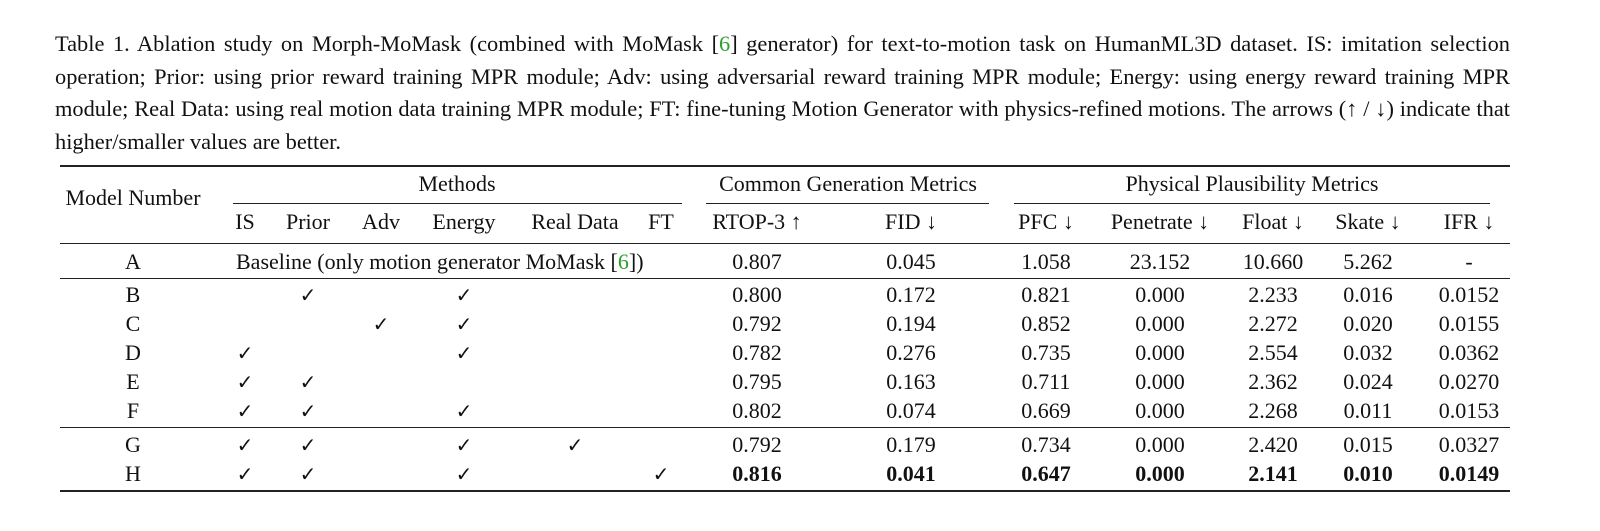 Image resolution: width=1600 pixels, height=531 pixels. What do you see at coordinates (1368, 473) in the screenshot?
I see `skate-value: 0.010` at bounding box center [1368, 473].